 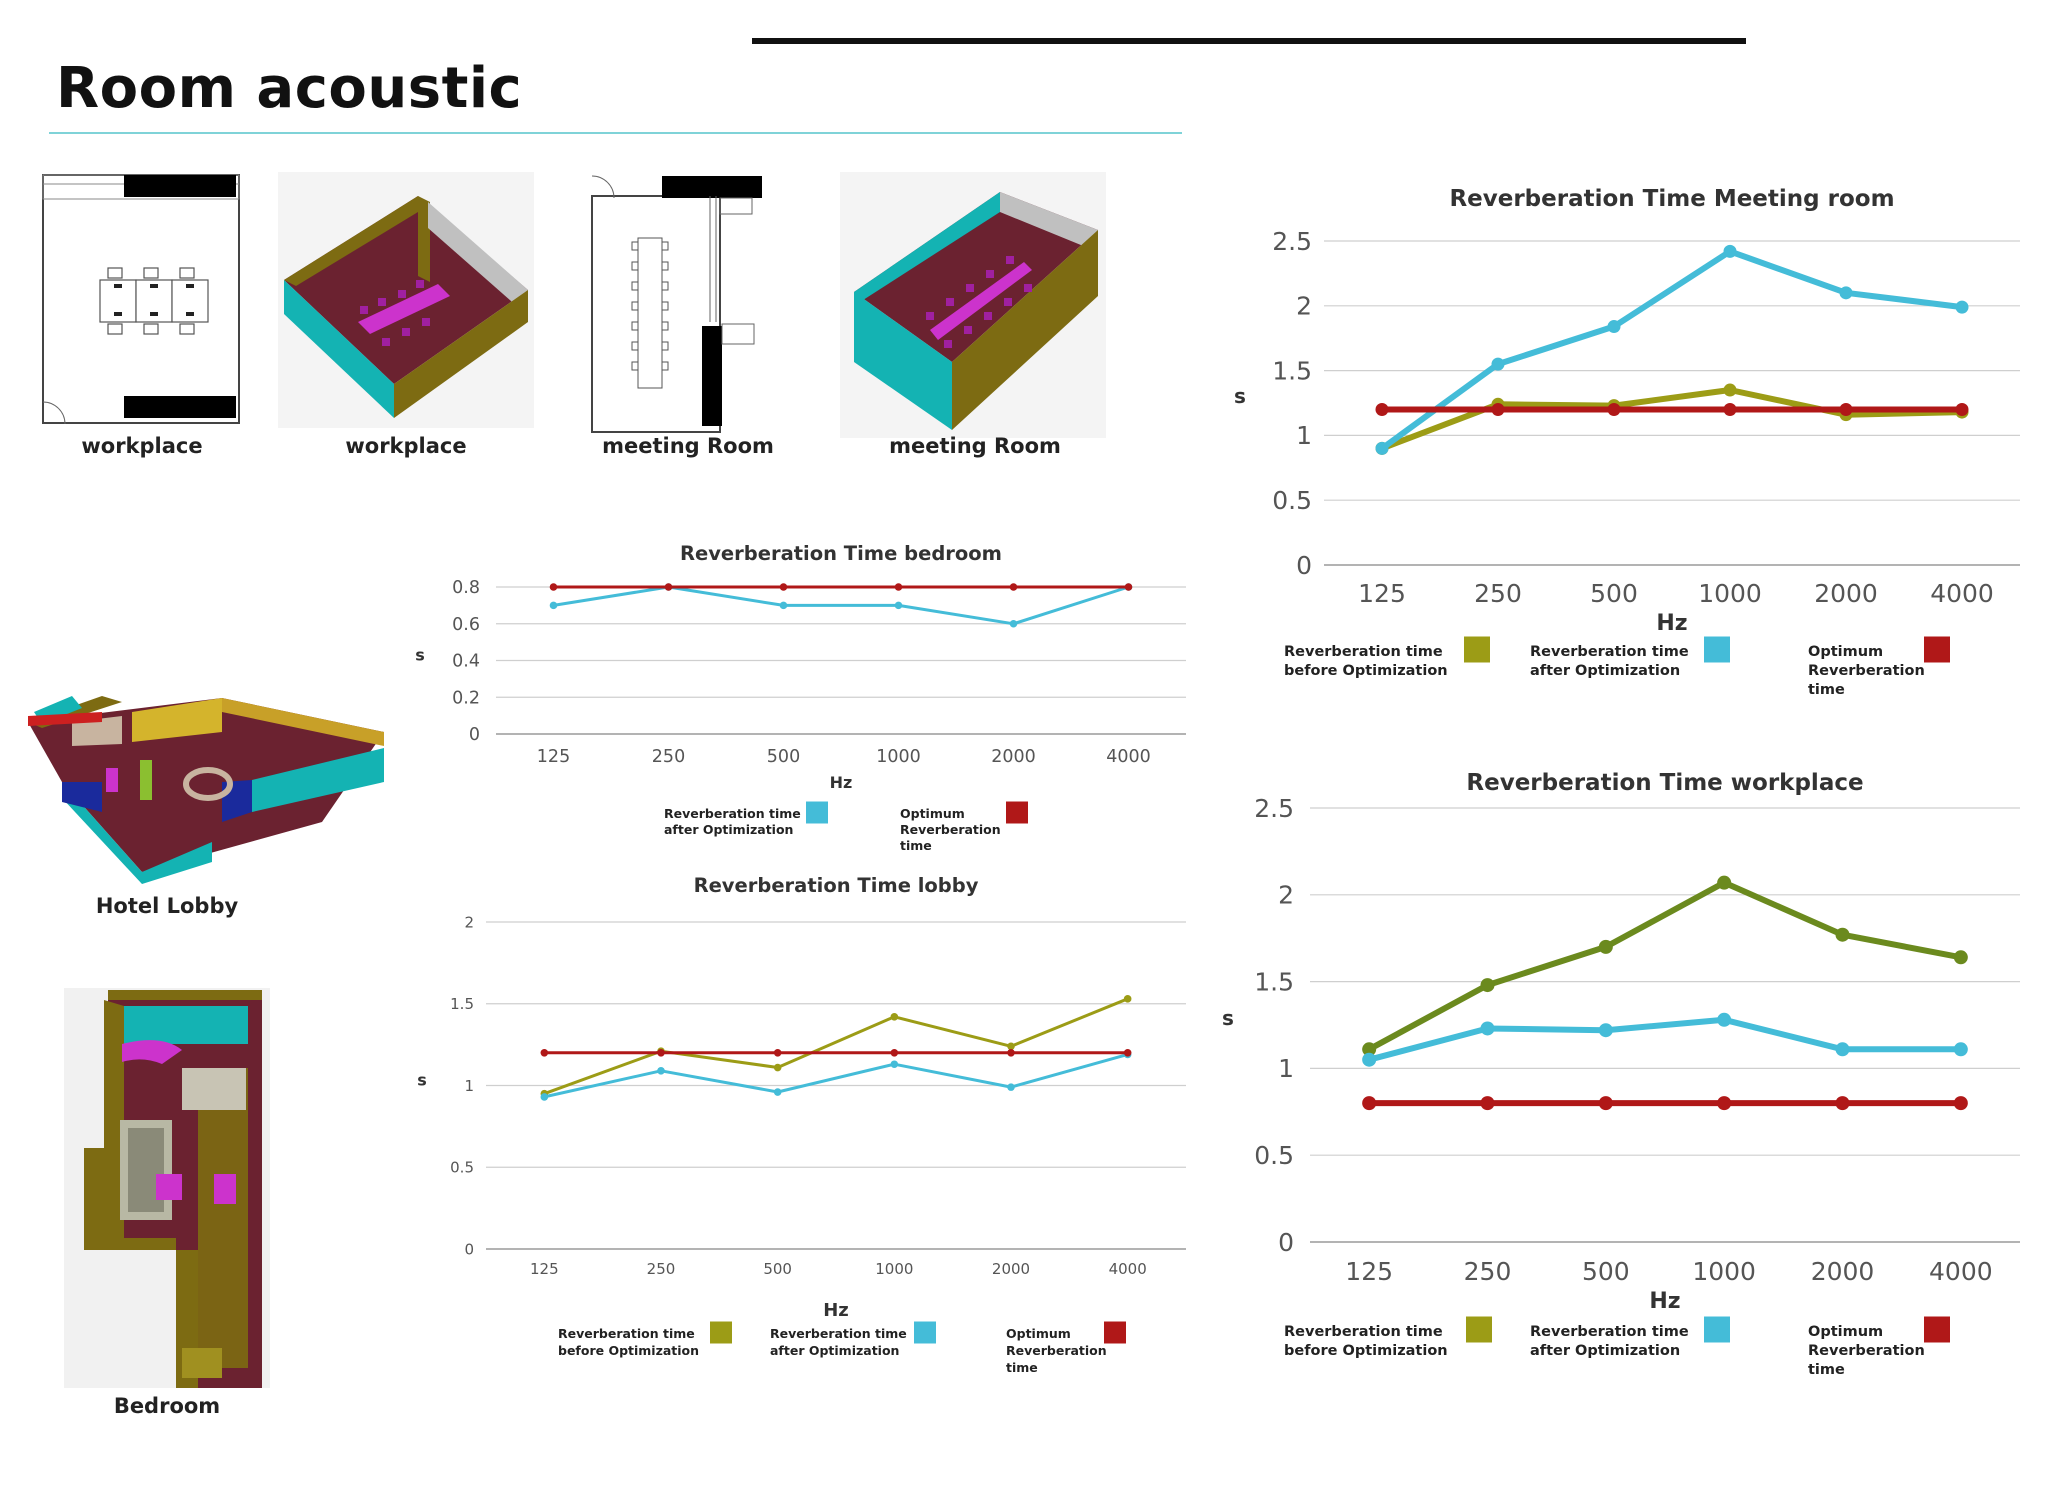 I want to click on page-title: Room acoustic, so click(x=289, y=88).